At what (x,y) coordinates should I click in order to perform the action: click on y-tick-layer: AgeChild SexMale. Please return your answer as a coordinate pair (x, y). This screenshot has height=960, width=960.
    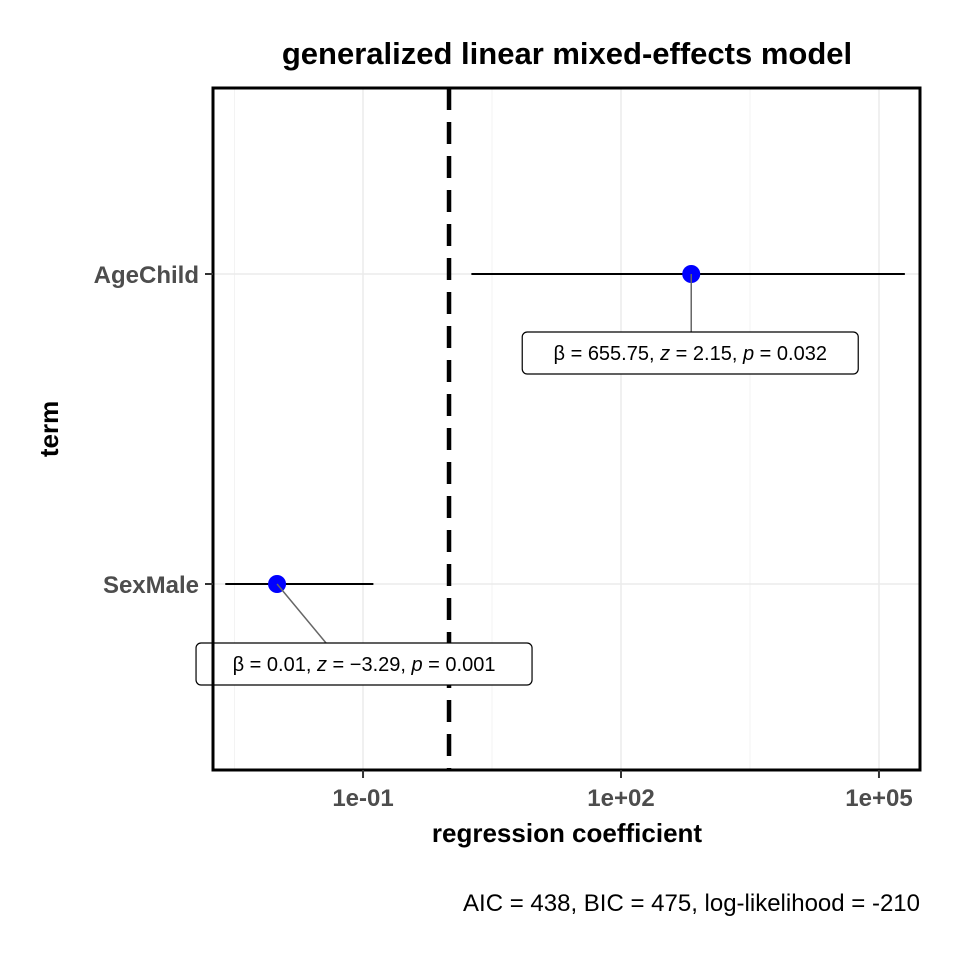
    Looking at the image, I should click on (153, 430).